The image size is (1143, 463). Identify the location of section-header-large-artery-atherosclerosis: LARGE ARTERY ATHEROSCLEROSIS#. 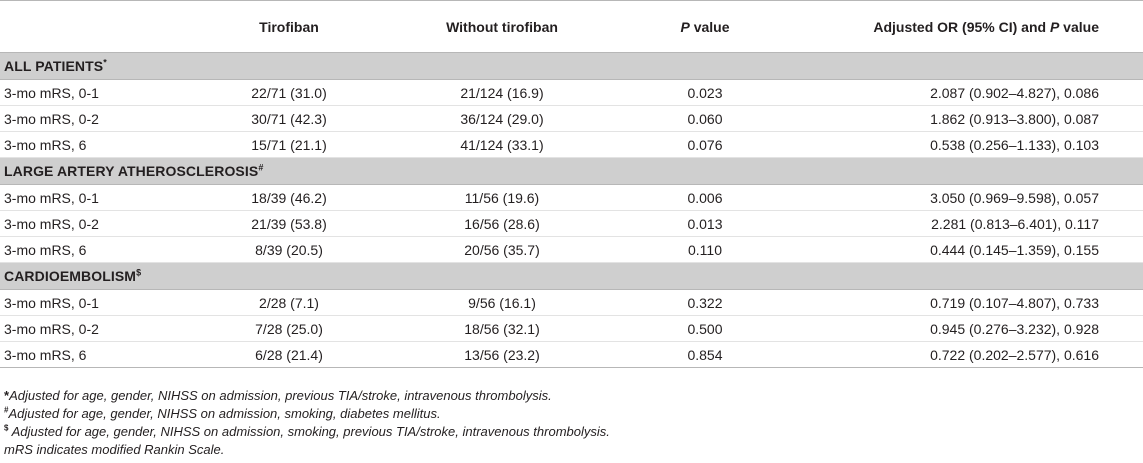
(571, 171).